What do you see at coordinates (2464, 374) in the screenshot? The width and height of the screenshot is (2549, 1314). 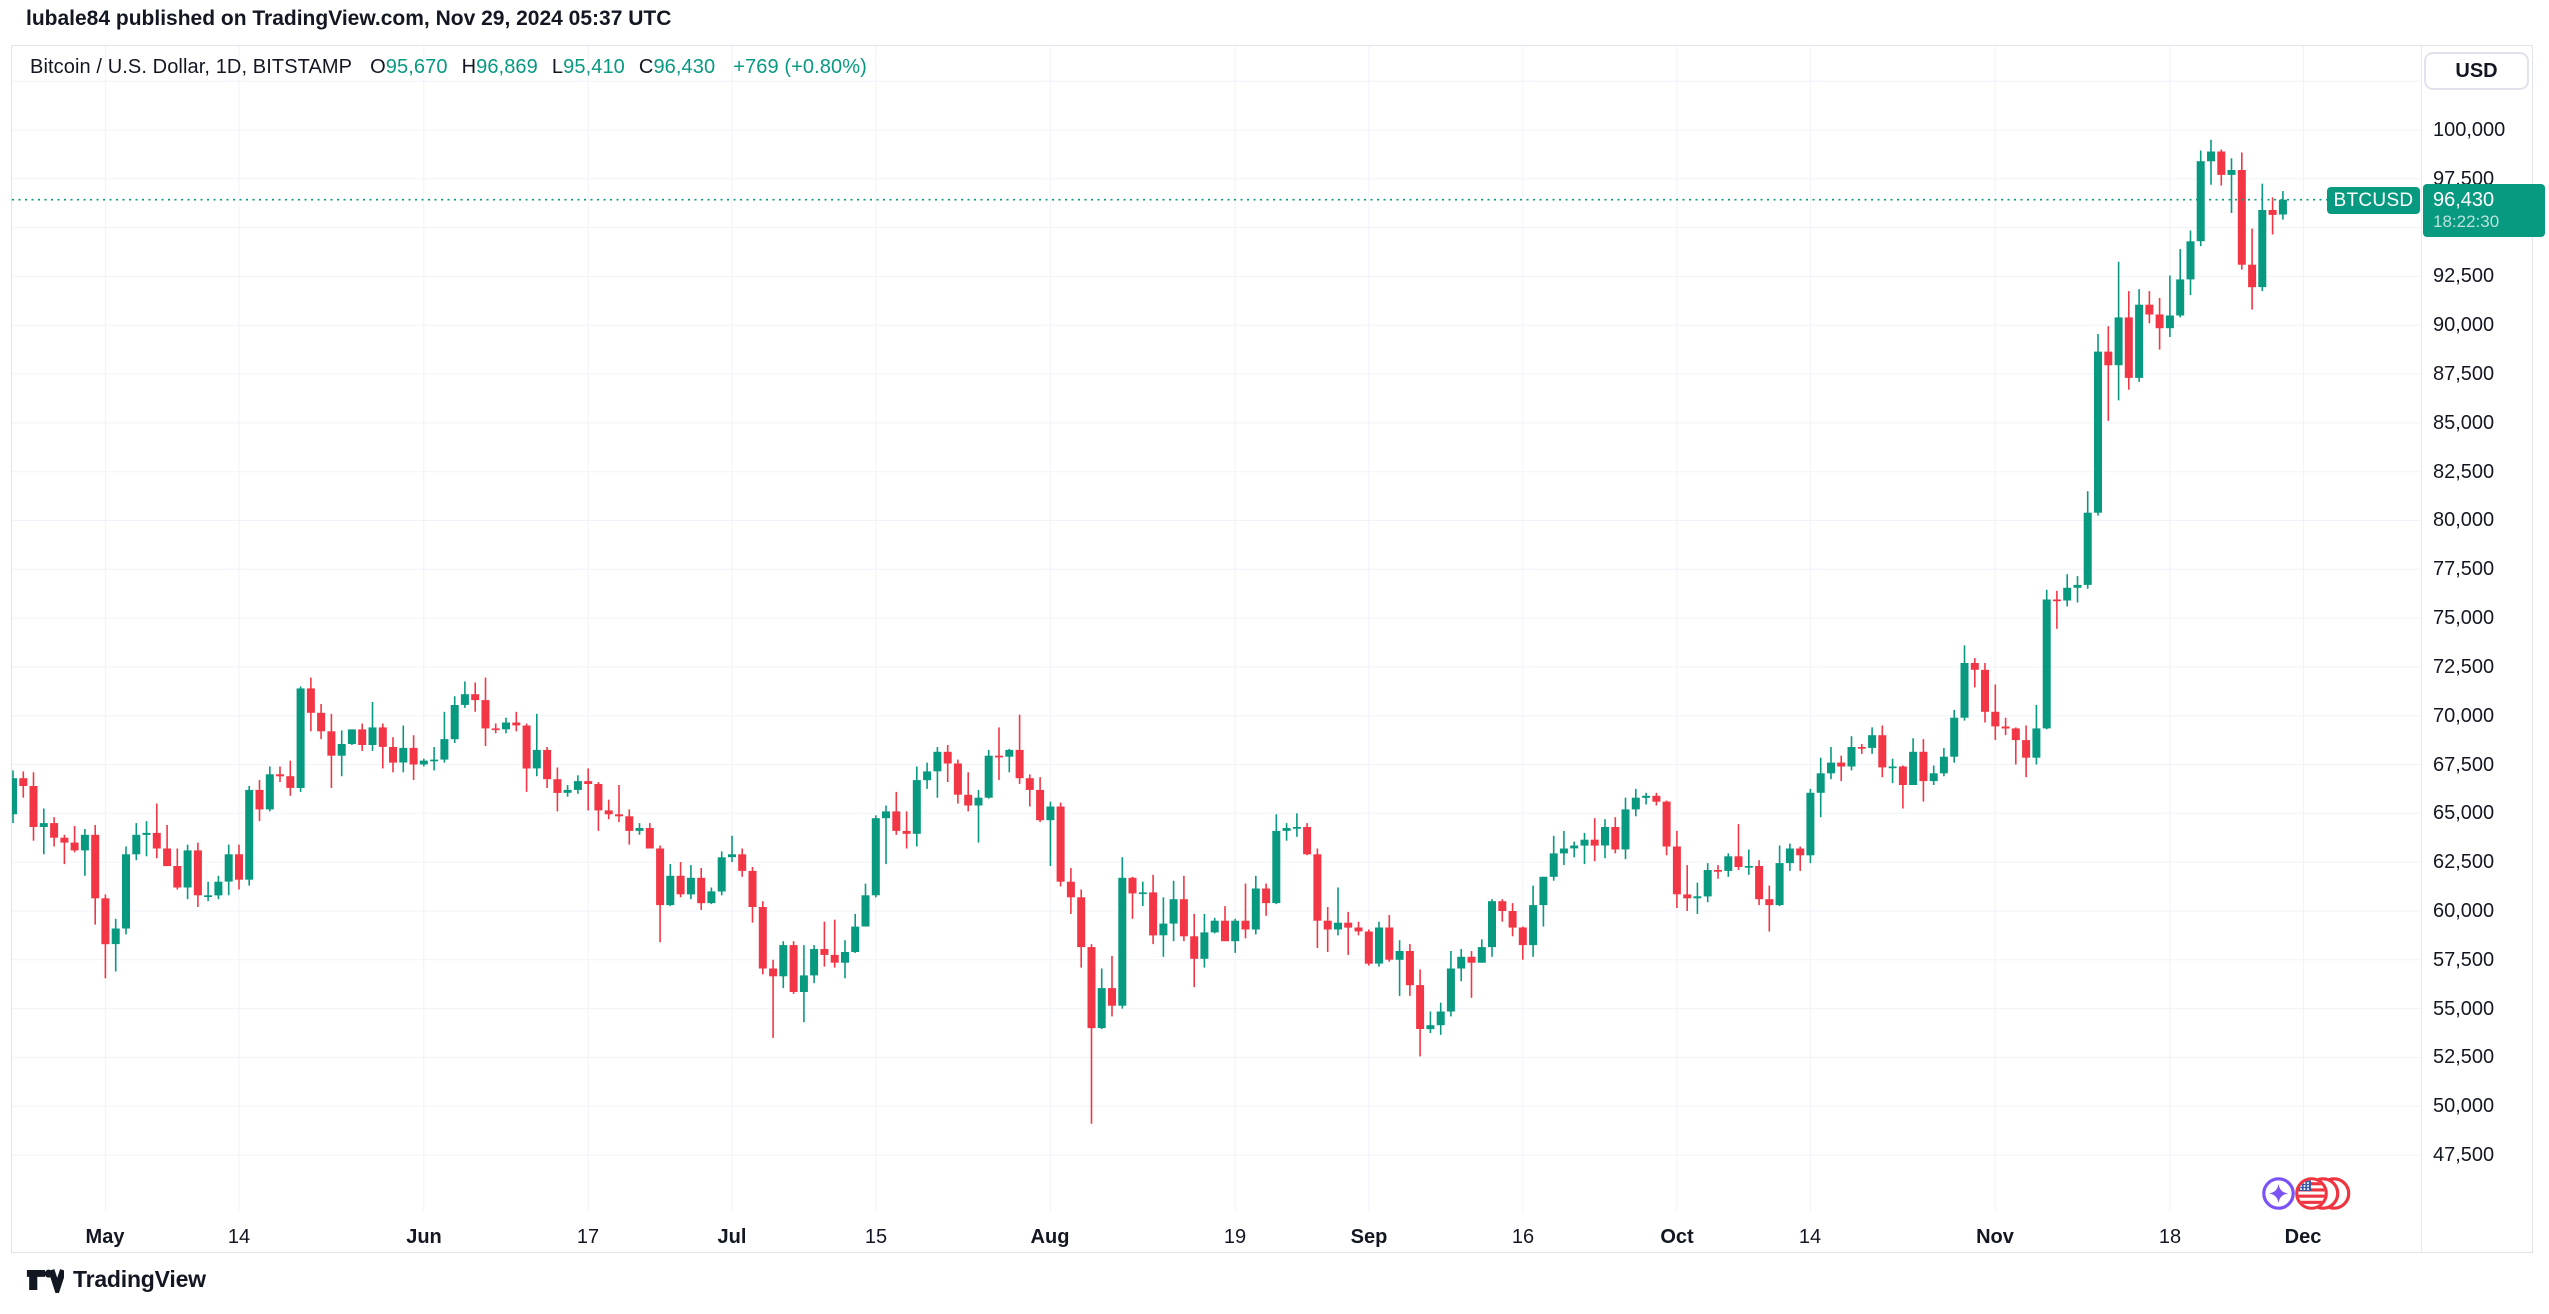 I see `price-axis-label: 87,500` at bounding box center [2464, 374].